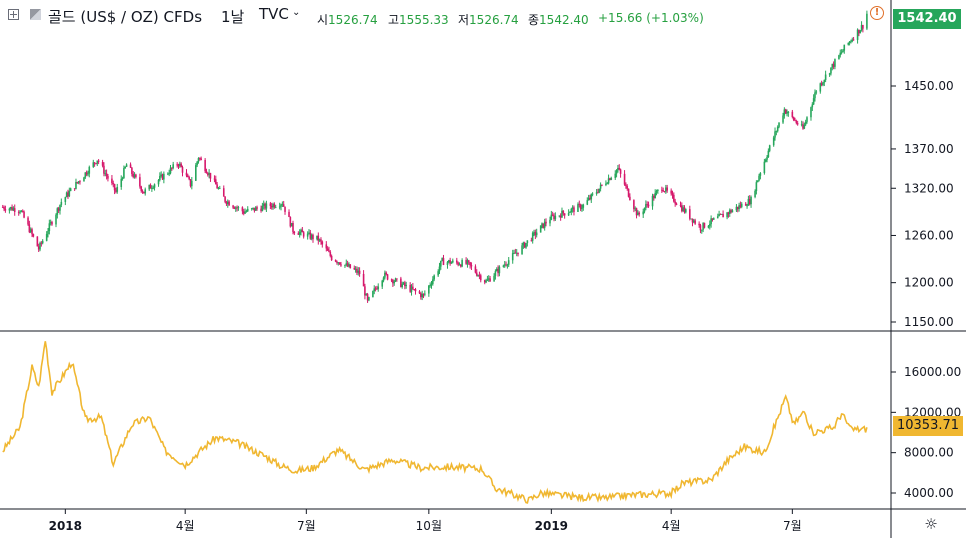 Image resolution: width=966 pixels, height=538 pixels. Describe the element at coordinates (928, 426) in the screenshot. I see `indicator-value-label: 10353.71` at that location.